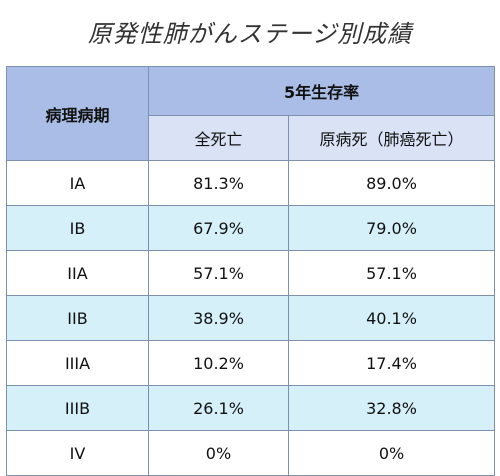  What do you see at coordinates (391, 183) in the screenshot?
I see `cause-deaths-cell: 89.0%` at bounding box center [391, 183].